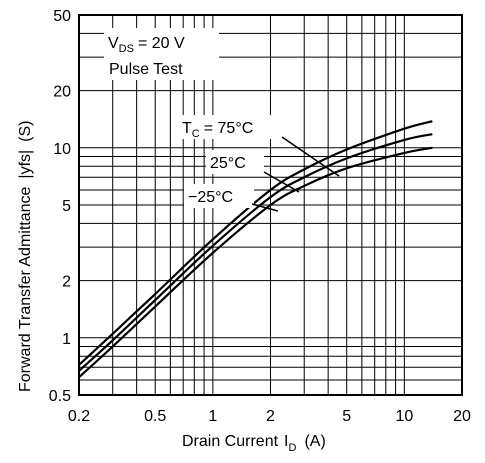  I want to click on y-tick-label: 1, so click(66, 339).